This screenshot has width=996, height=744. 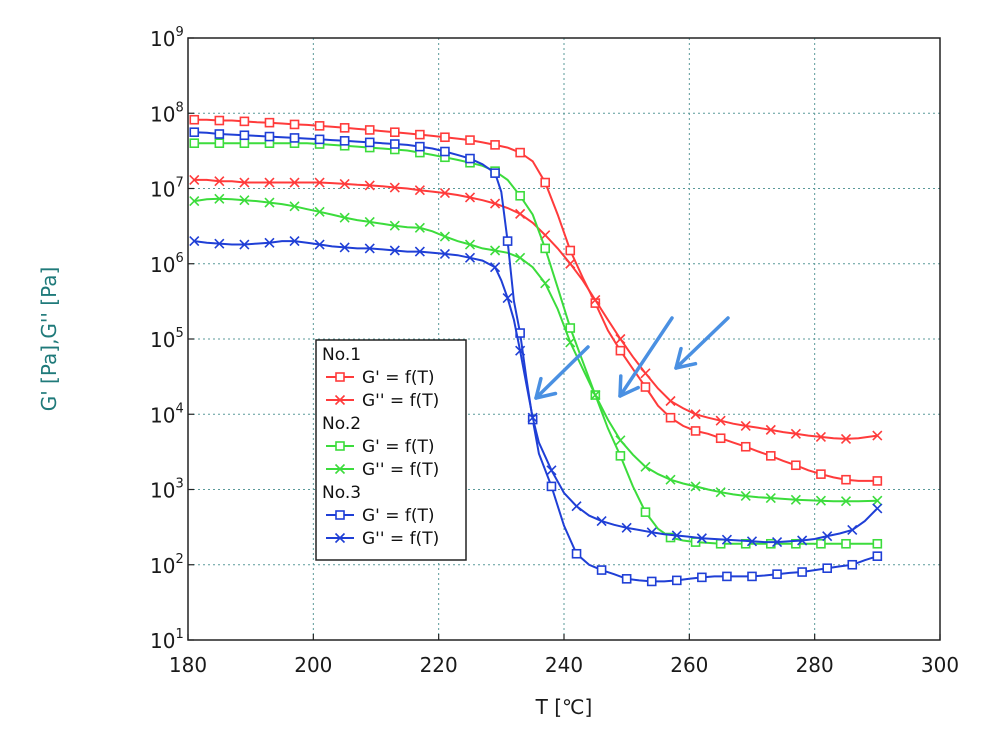 What do you see at coordinates (172, 339) in the screenshot?
I see `y-axis-ticks: 10¹ 10² 10³ 10⁴ 10⁵ 10⁶ 10⁷ 10⁸ 10⁹` at bounding box center [172, 339].